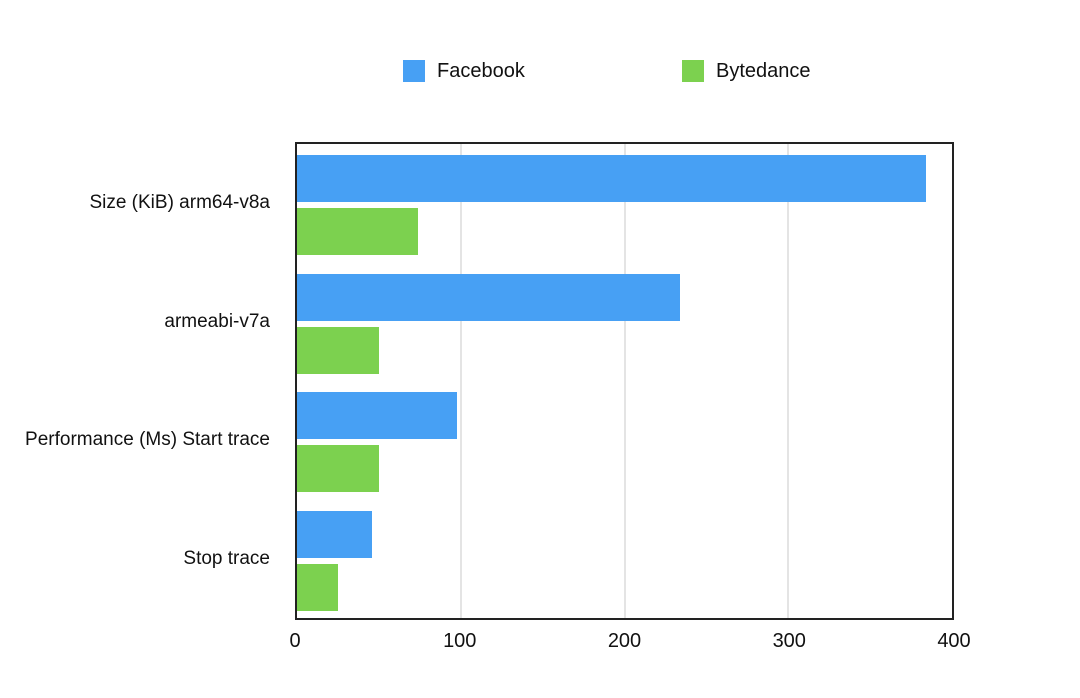  Describe the element at coordinates (789, 641) in the screenshot. I see `x-tick-label-300: 300` at that location.